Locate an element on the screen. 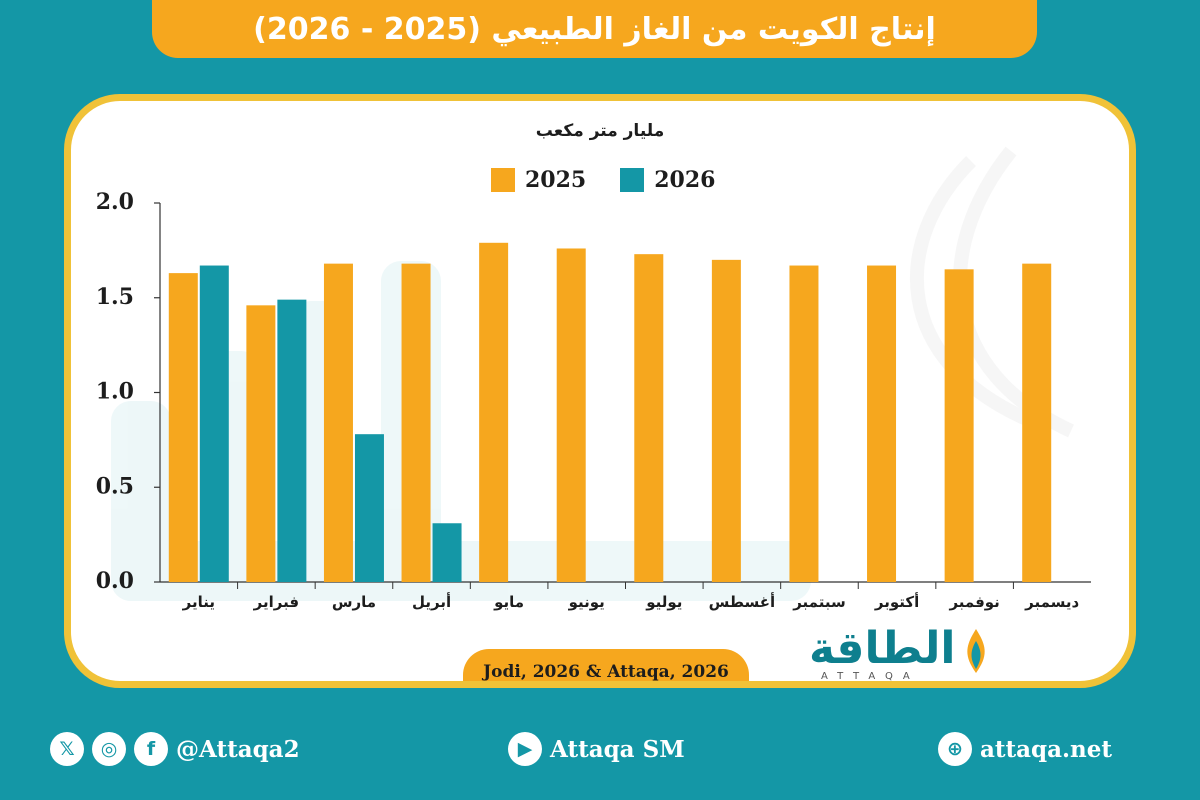 The width and height of the screenshot is (1200, 800). y-tick-label: 0.0 is located at coordinates (115, 581).